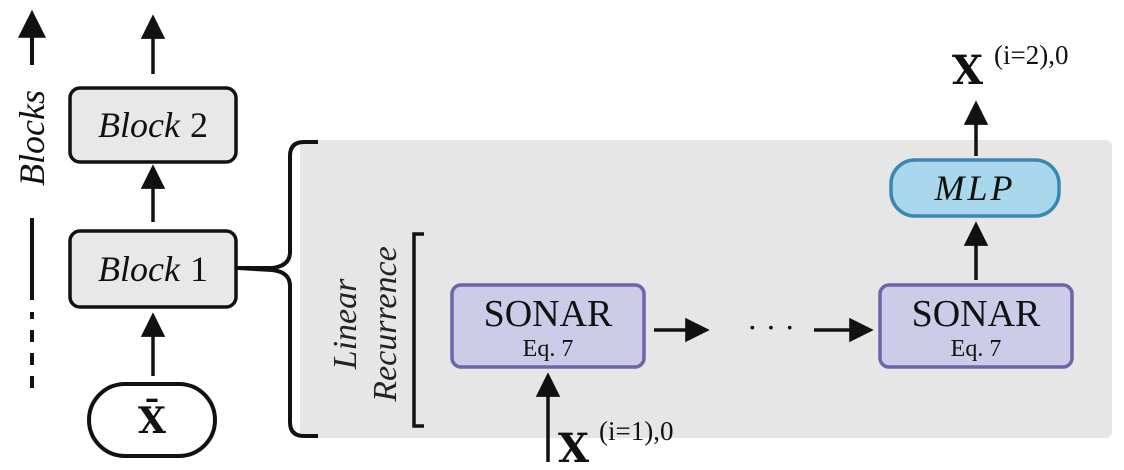 This screenshot has width=1124, height=470. What do you see at coordinates (418, 330) in the screenshot?
I see `recurrence-bracket` at bounding box center [418, 330].